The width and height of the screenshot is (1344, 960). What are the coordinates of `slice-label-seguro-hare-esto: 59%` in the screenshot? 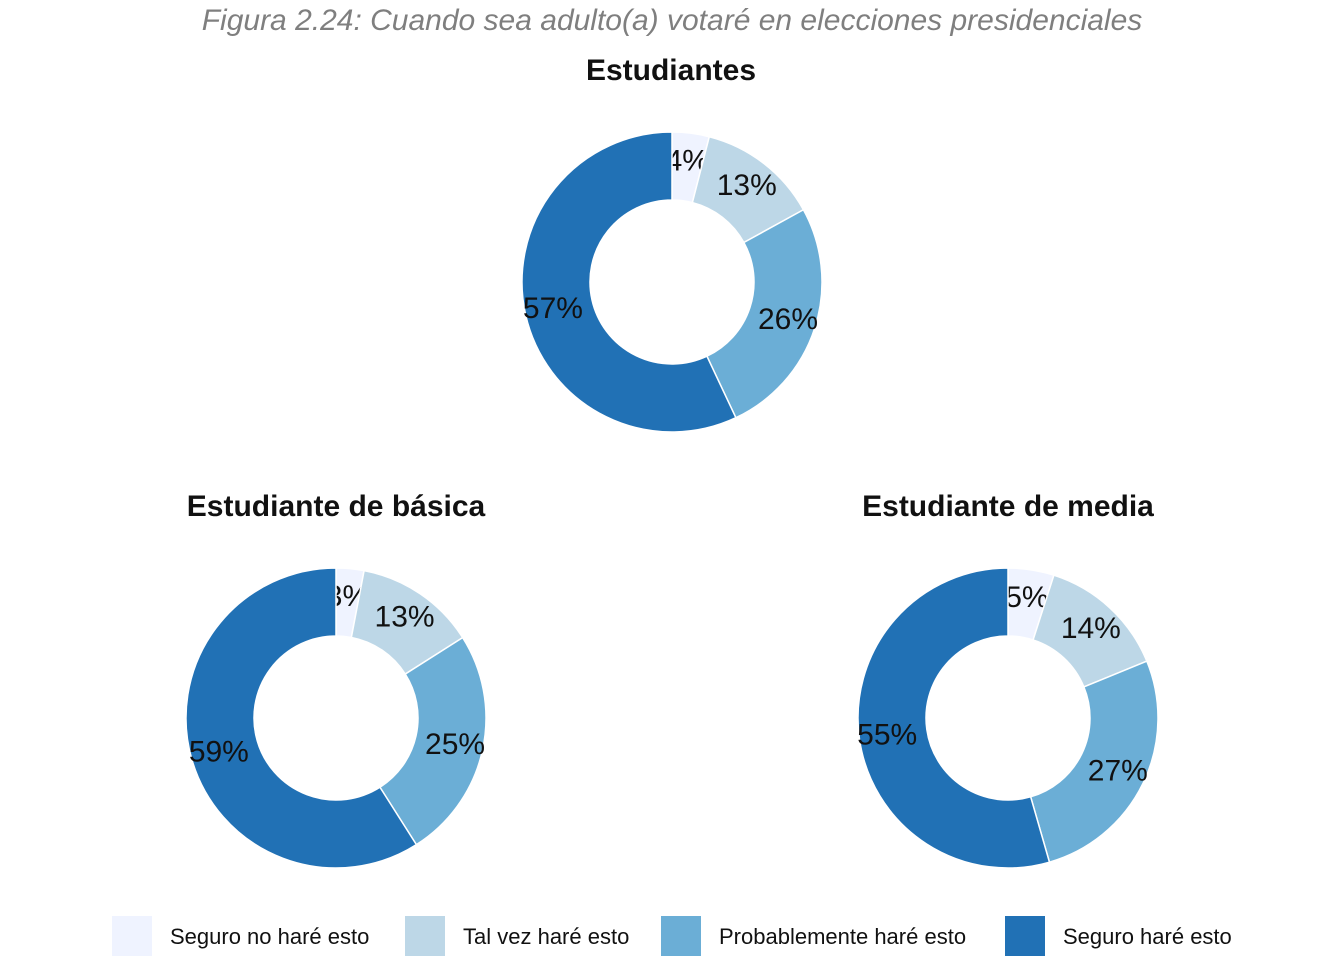 It's located at (219, 752).